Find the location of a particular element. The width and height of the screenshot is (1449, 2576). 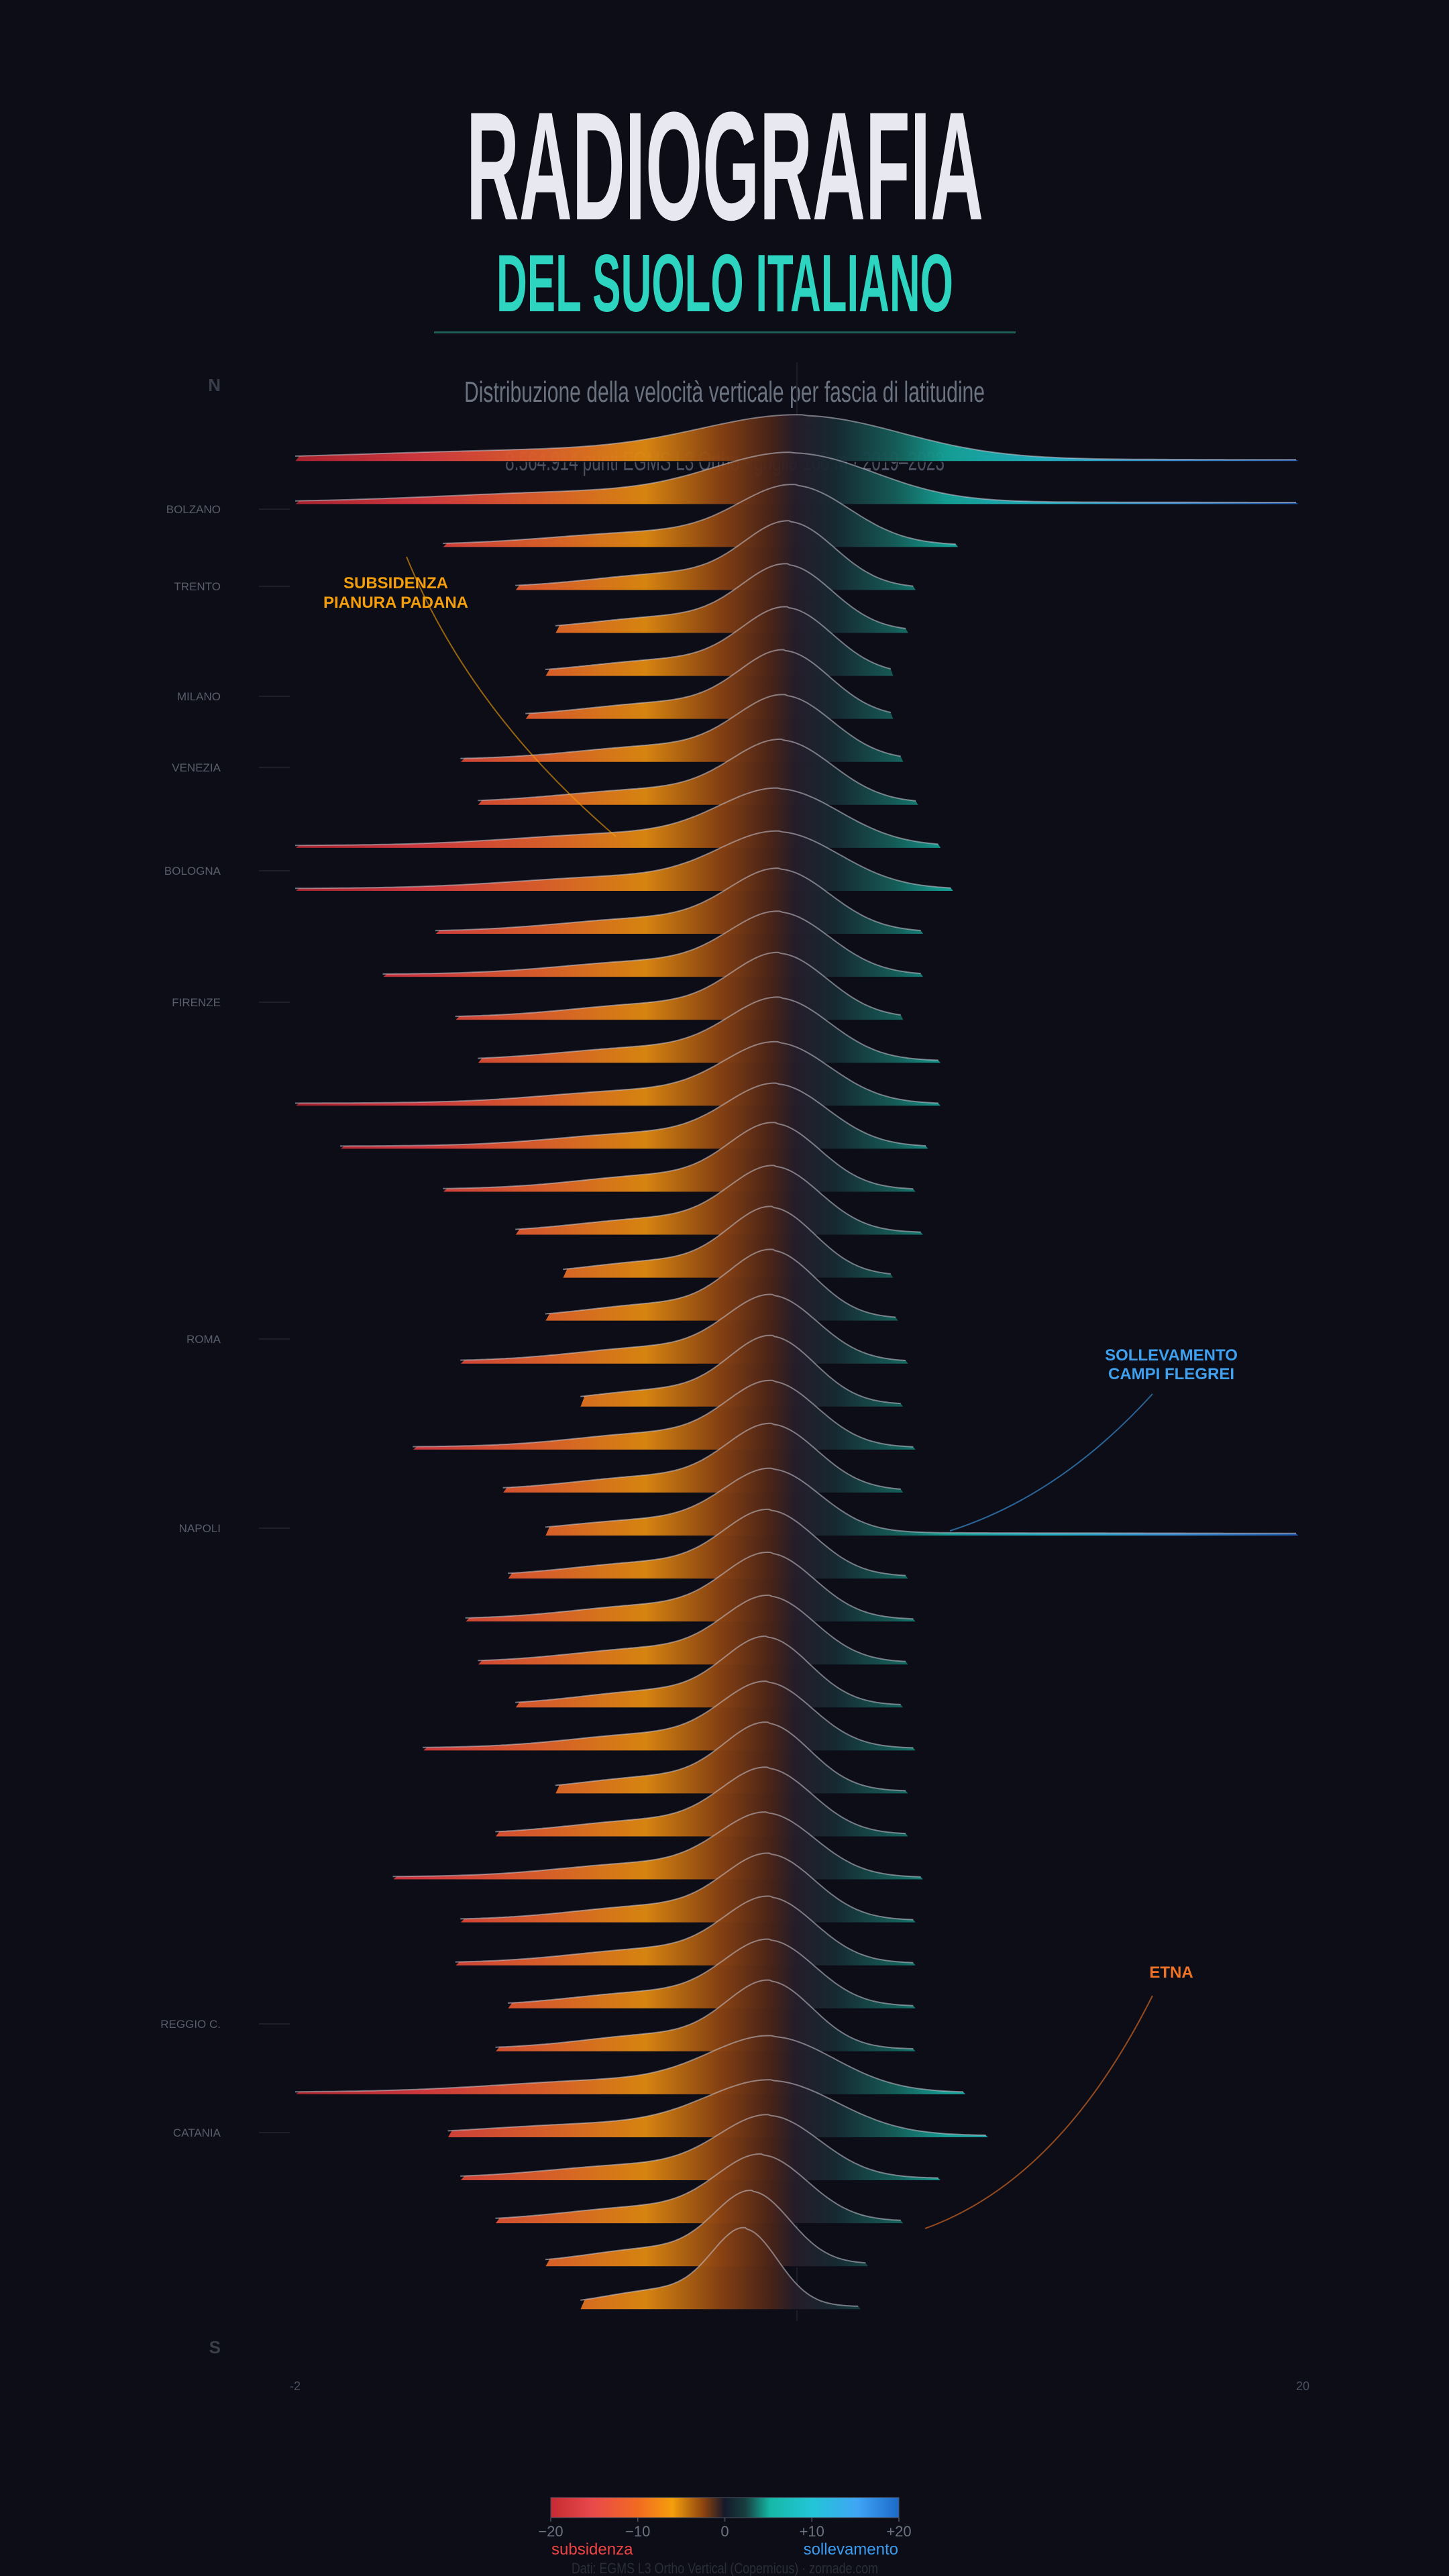

city-label: BOLZANO is located at coordinates (193, 509).